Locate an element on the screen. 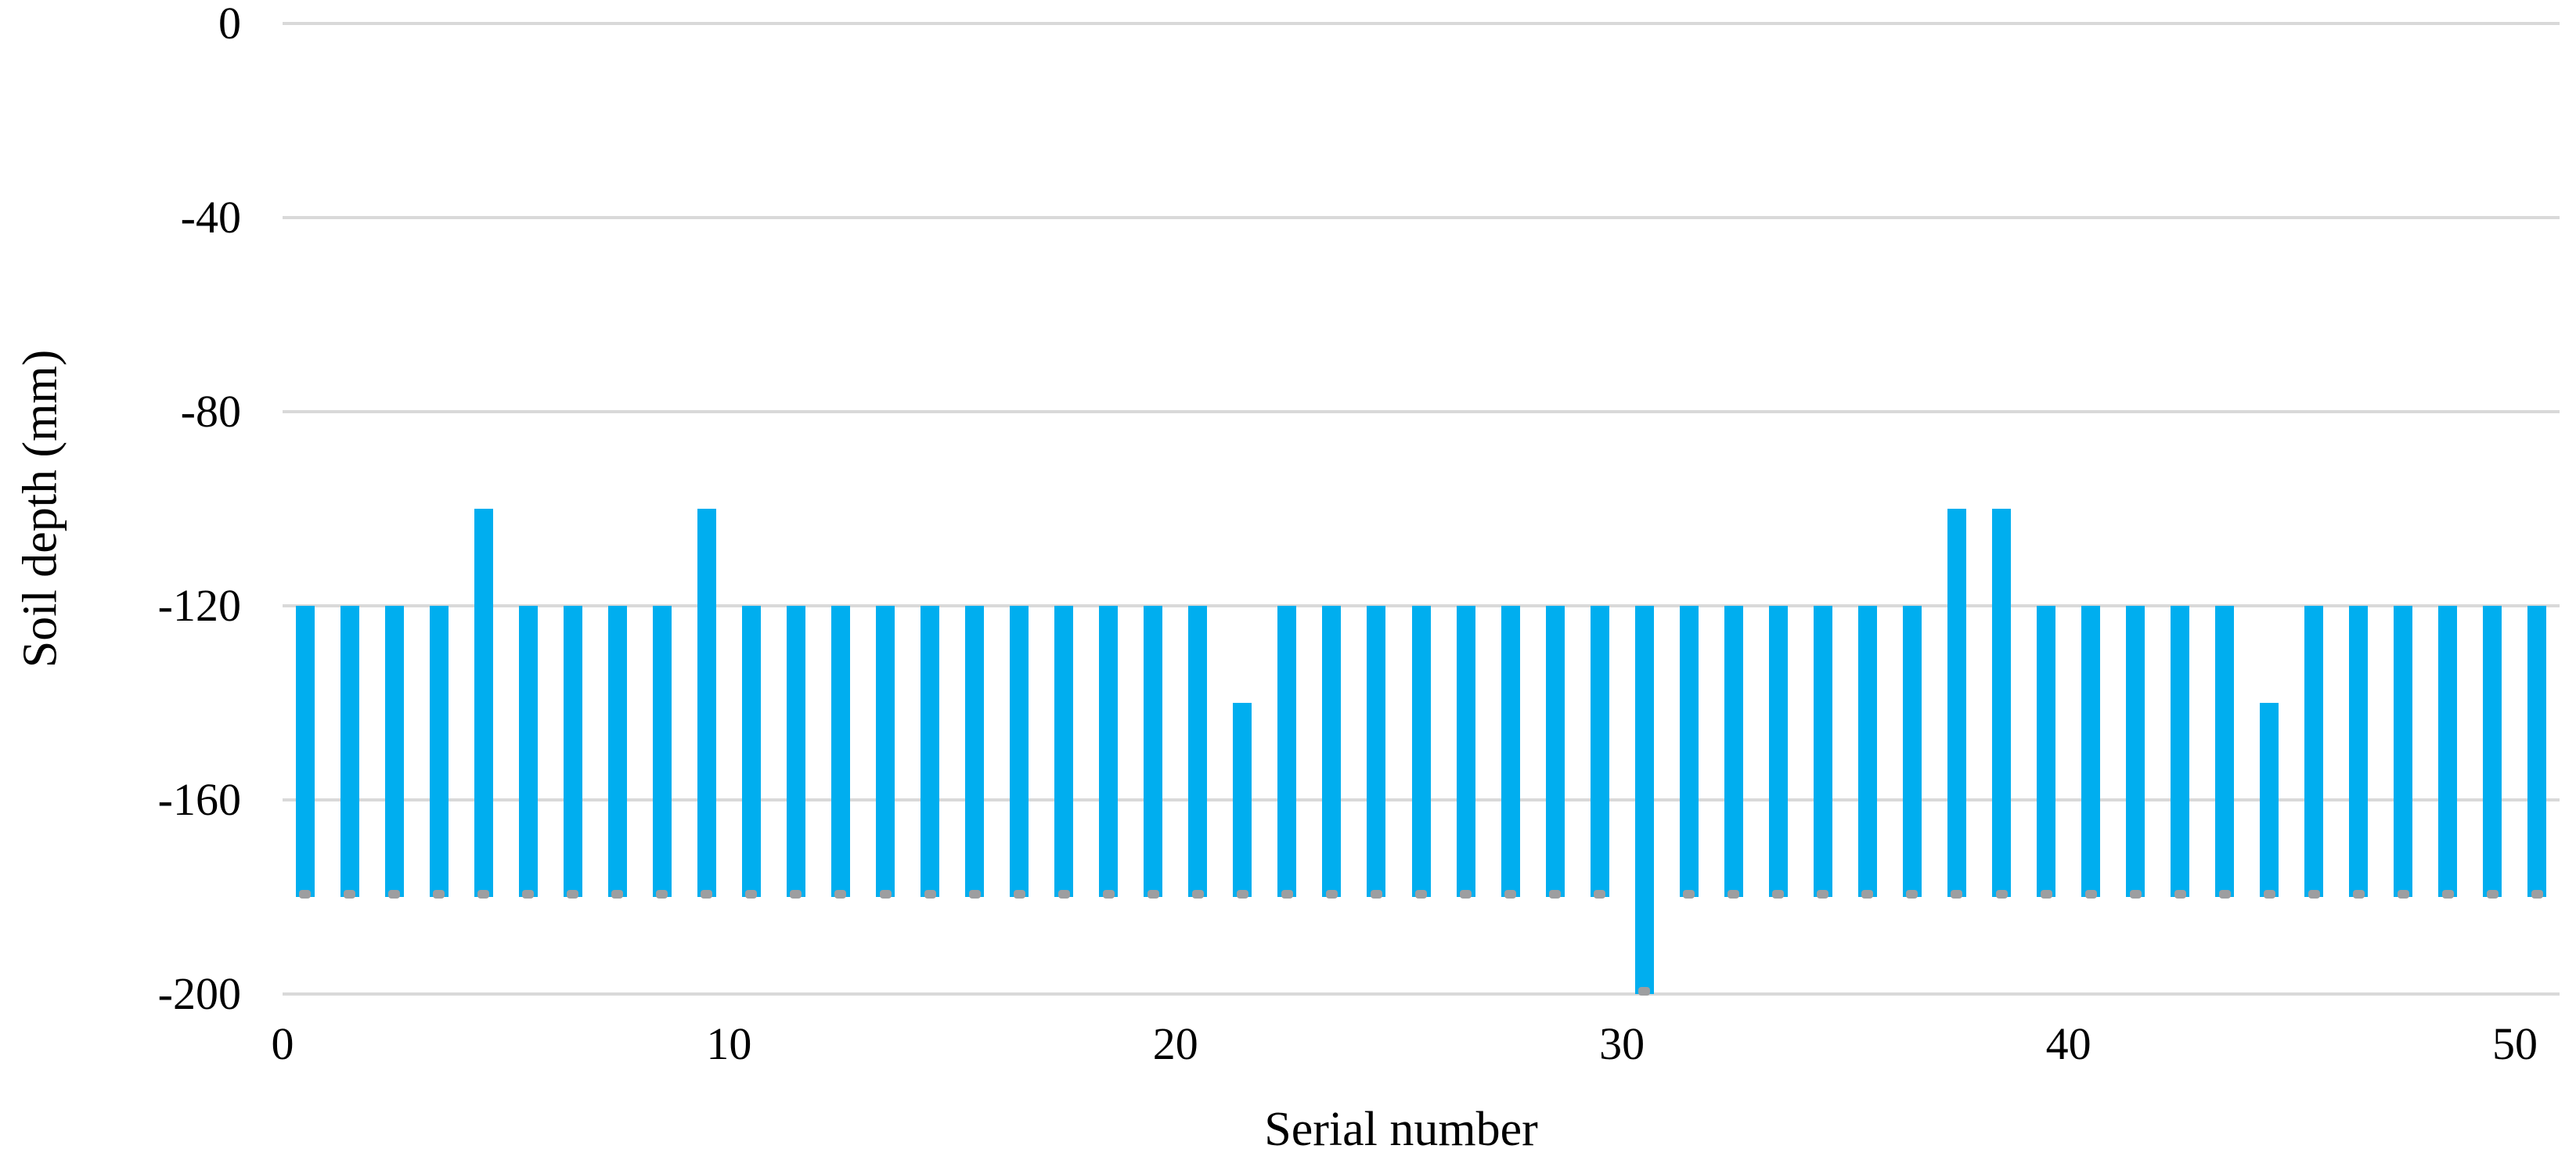 This screenshot has width=2576, height=1167. y-tick-label: -120 is located at coordinates (199, 605).